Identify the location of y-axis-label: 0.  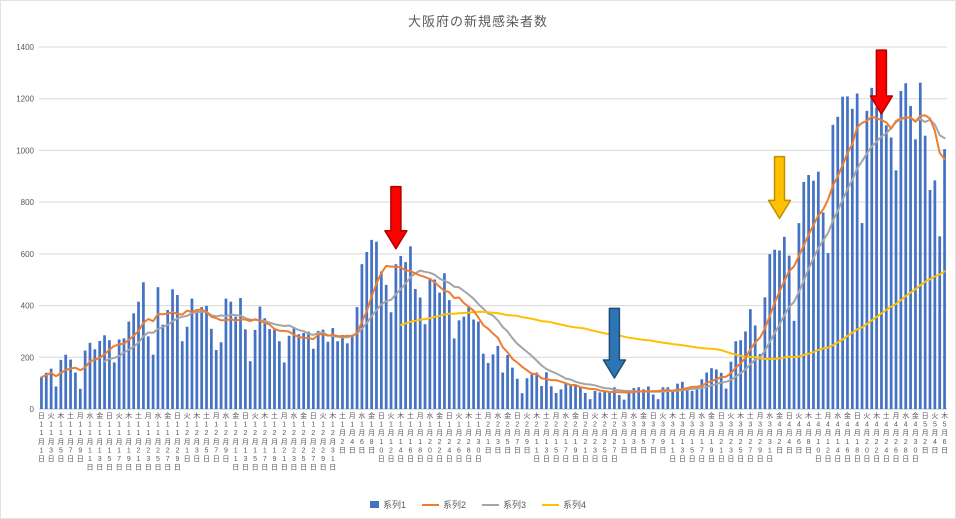
(32, 409).